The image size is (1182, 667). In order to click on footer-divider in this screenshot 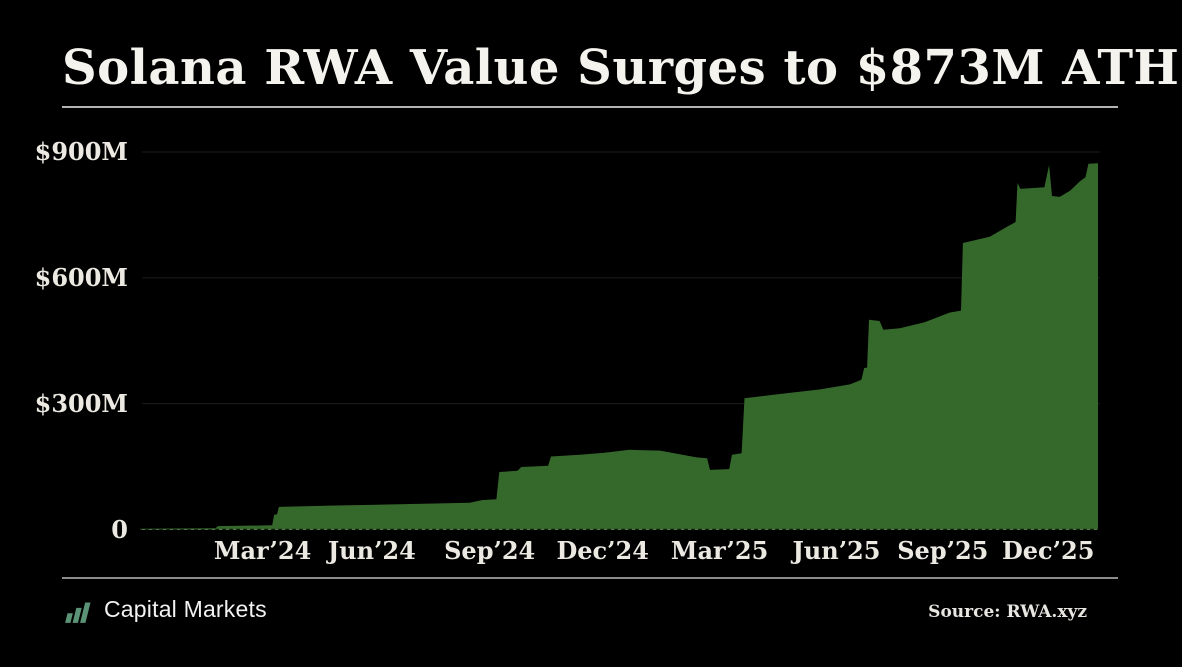, I will do `click(590, 578)`.